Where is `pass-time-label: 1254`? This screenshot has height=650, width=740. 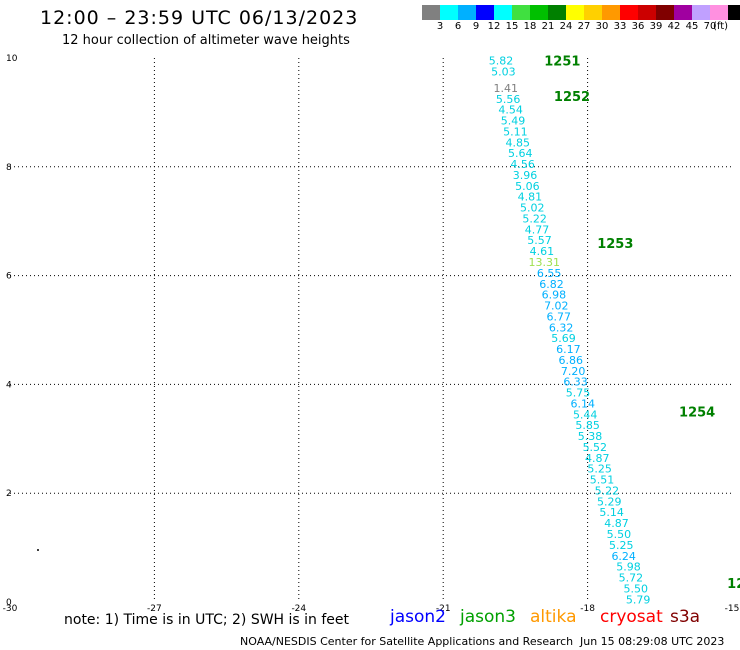 pass-time-label: 1254 is located at coordinates (697, 413).